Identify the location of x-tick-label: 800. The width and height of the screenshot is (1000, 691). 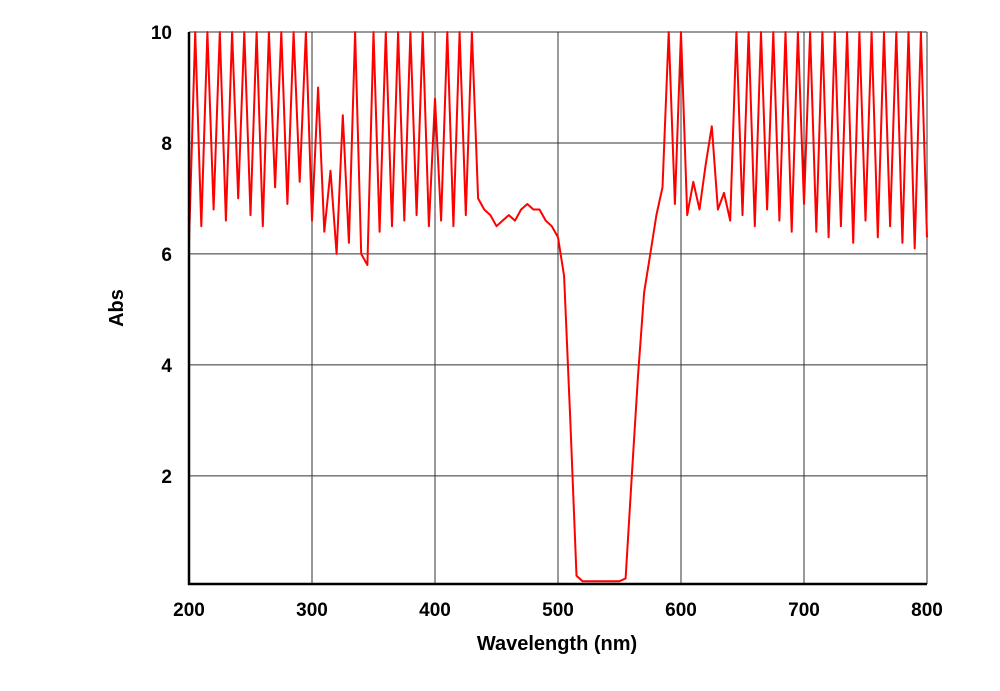
(927, 610).